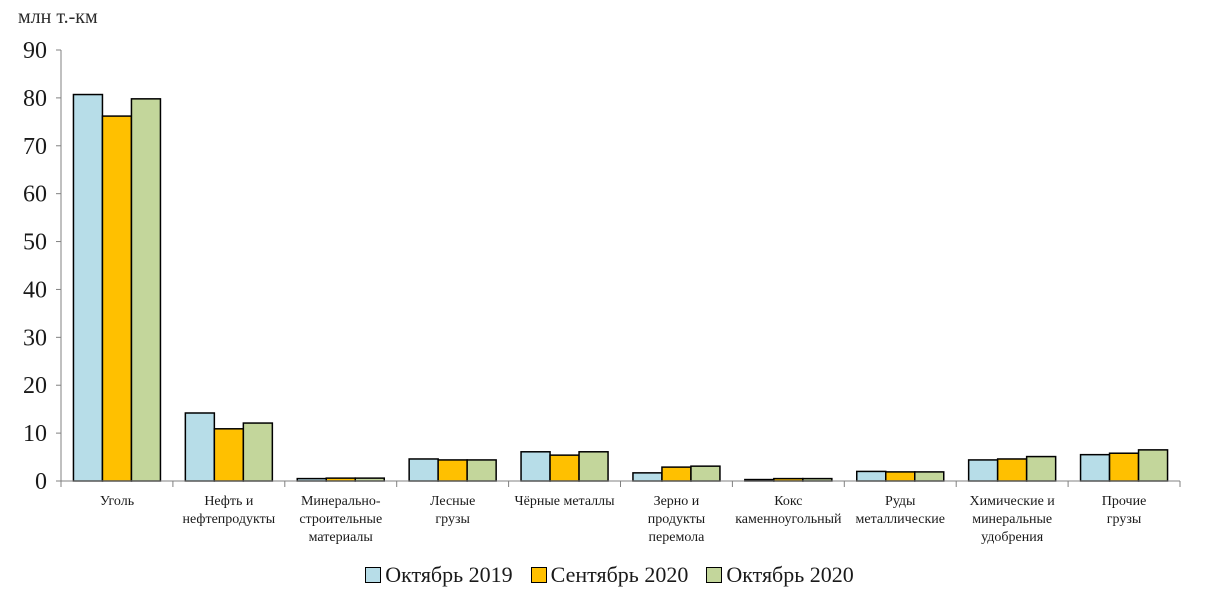  I want to click on y-tick-label: 40, so click(35, 290).